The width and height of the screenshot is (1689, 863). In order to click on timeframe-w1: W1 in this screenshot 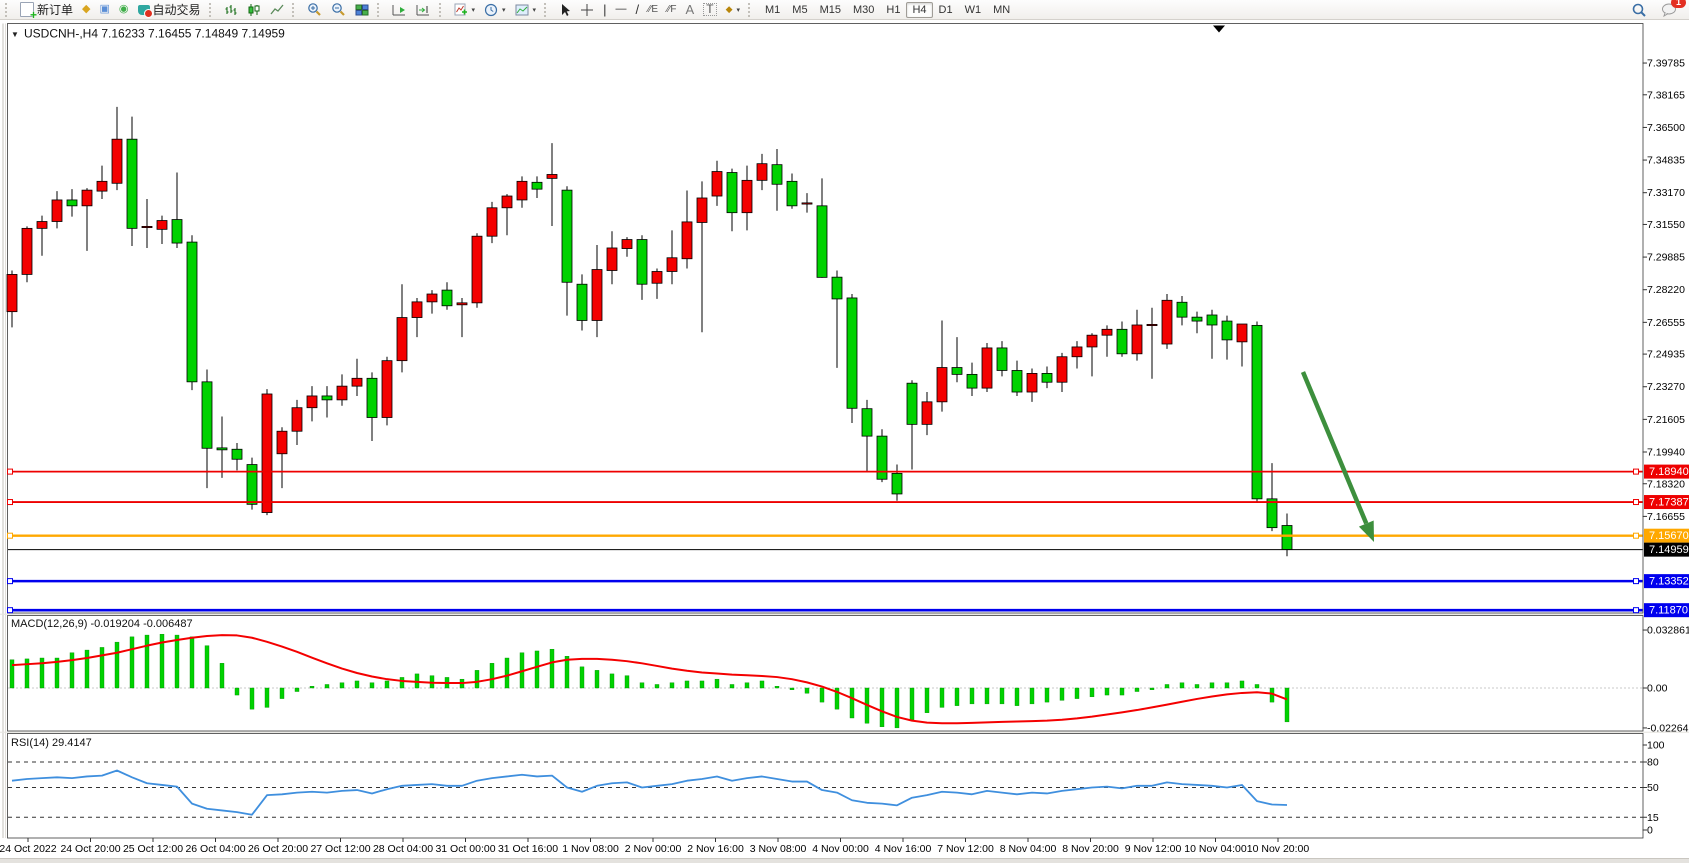, I will do `click(973, 10)`.